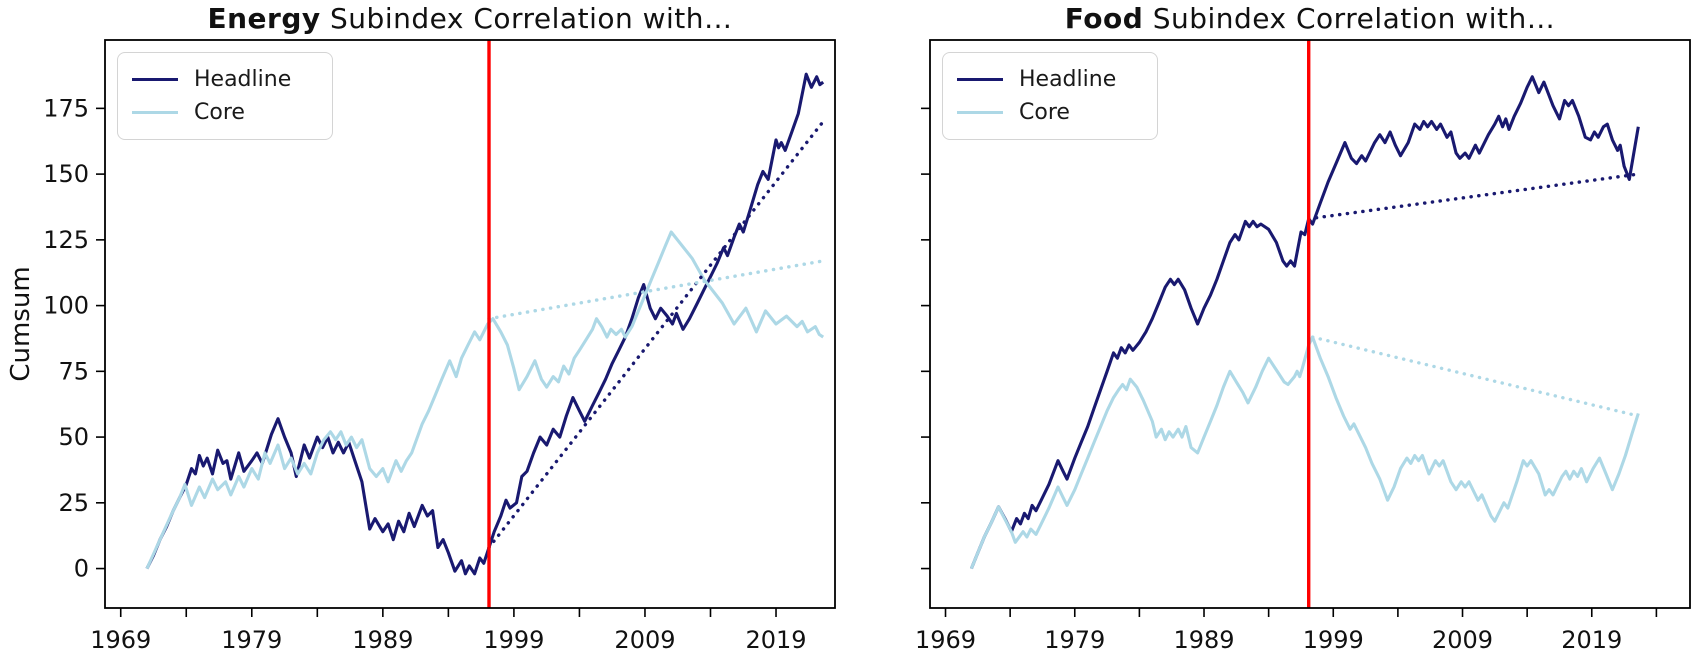 The image size is (1700, 663). Describe the element at coordinates (21, 324) in the screenshot. I see `y-axis-label: Cumsum` at that location.